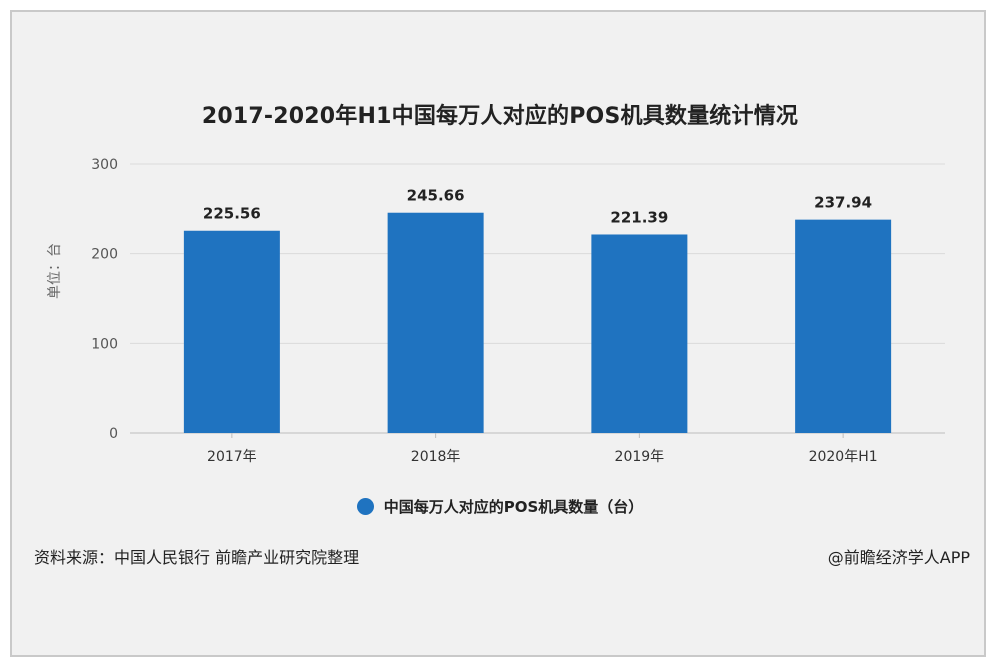  What do you see at coordinates (104, 255) in the screenshot?
I see `y-tick-label: 200` at bounding box center [104, 255].